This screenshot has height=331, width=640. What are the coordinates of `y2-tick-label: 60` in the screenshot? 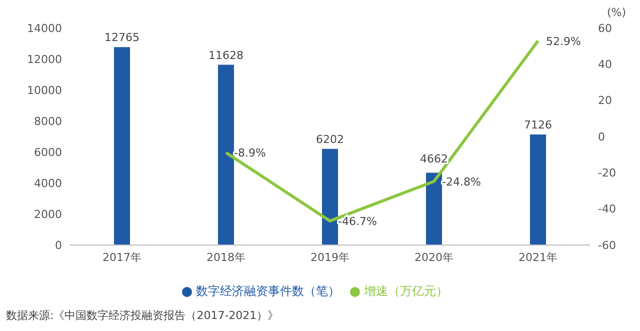 It's located at (605, 28).